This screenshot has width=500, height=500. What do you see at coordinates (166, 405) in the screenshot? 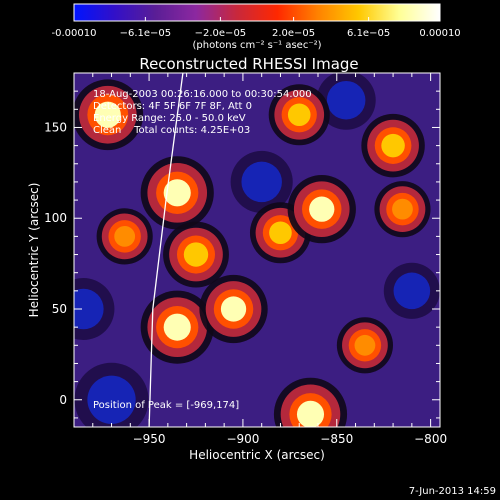
I see `peak-position: Position of Peak = [-969,174]` at bounding box center [166, 405].